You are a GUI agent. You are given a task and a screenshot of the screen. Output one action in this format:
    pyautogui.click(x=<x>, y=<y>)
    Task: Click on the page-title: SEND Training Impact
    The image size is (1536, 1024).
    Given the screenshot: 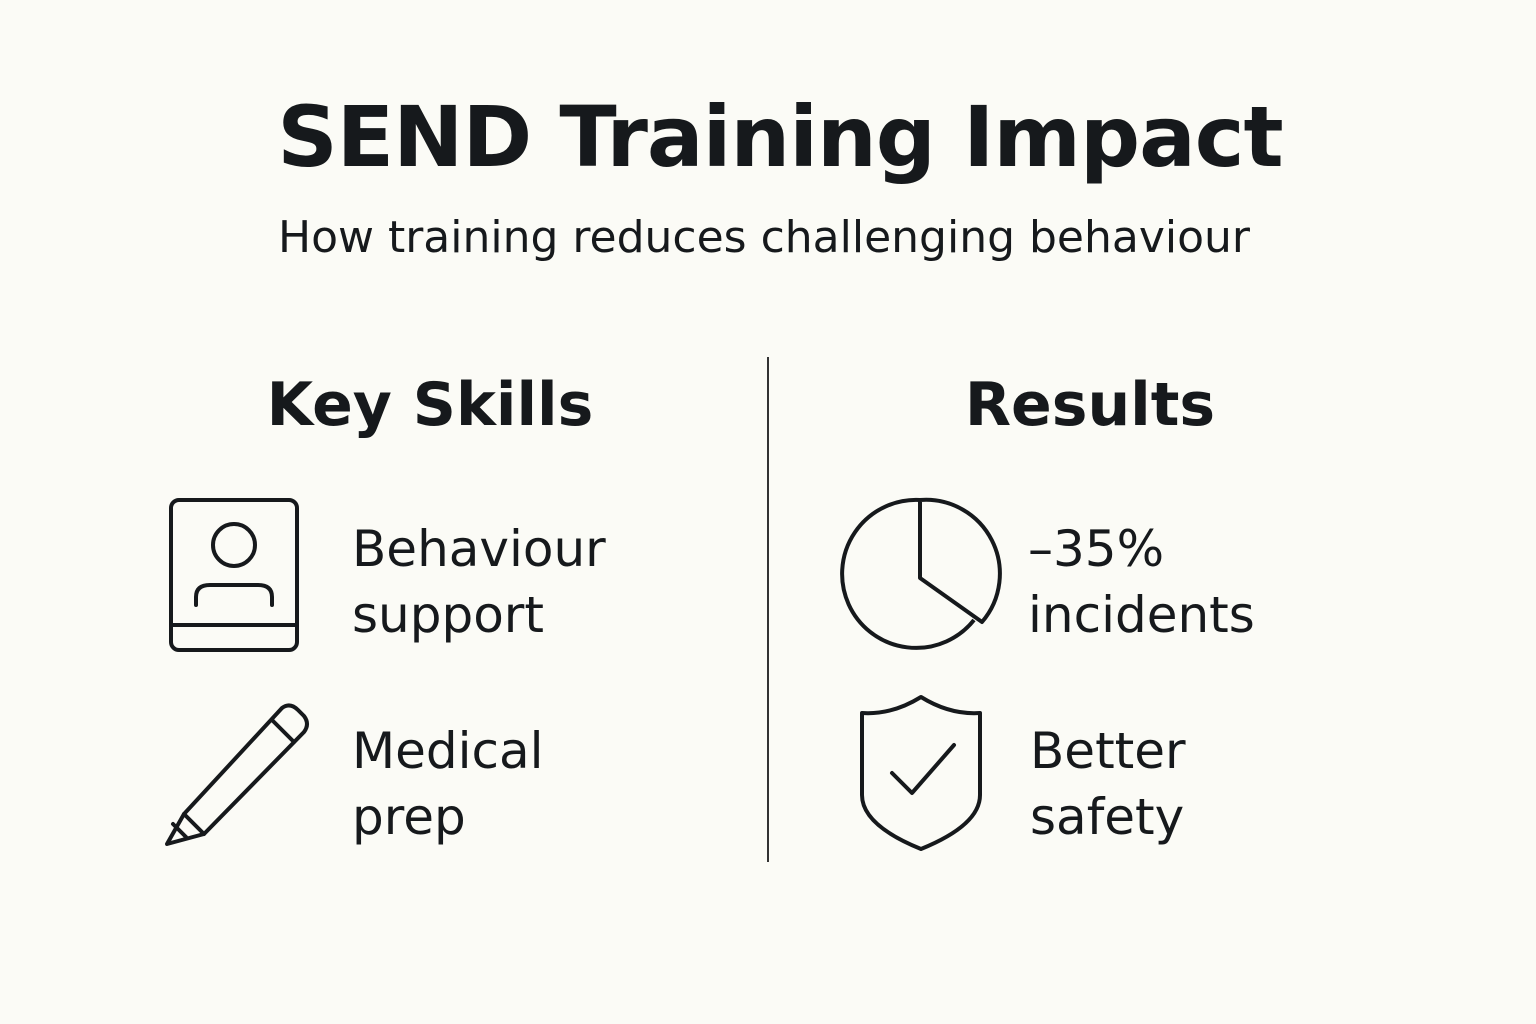 What is the action you would take?
    pyautogui.click(x=780, y=137)
    